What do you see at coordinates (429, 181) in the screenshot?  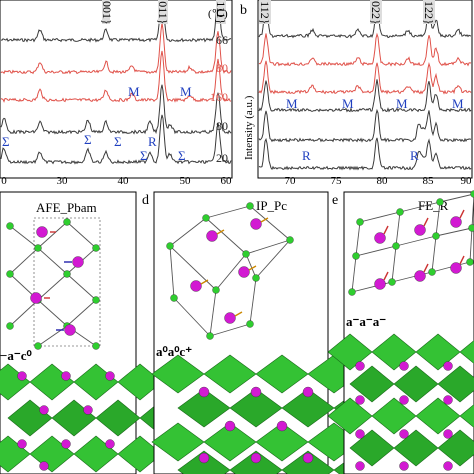 I see `x-tick-label: 85` at bounding box center [429, 181].